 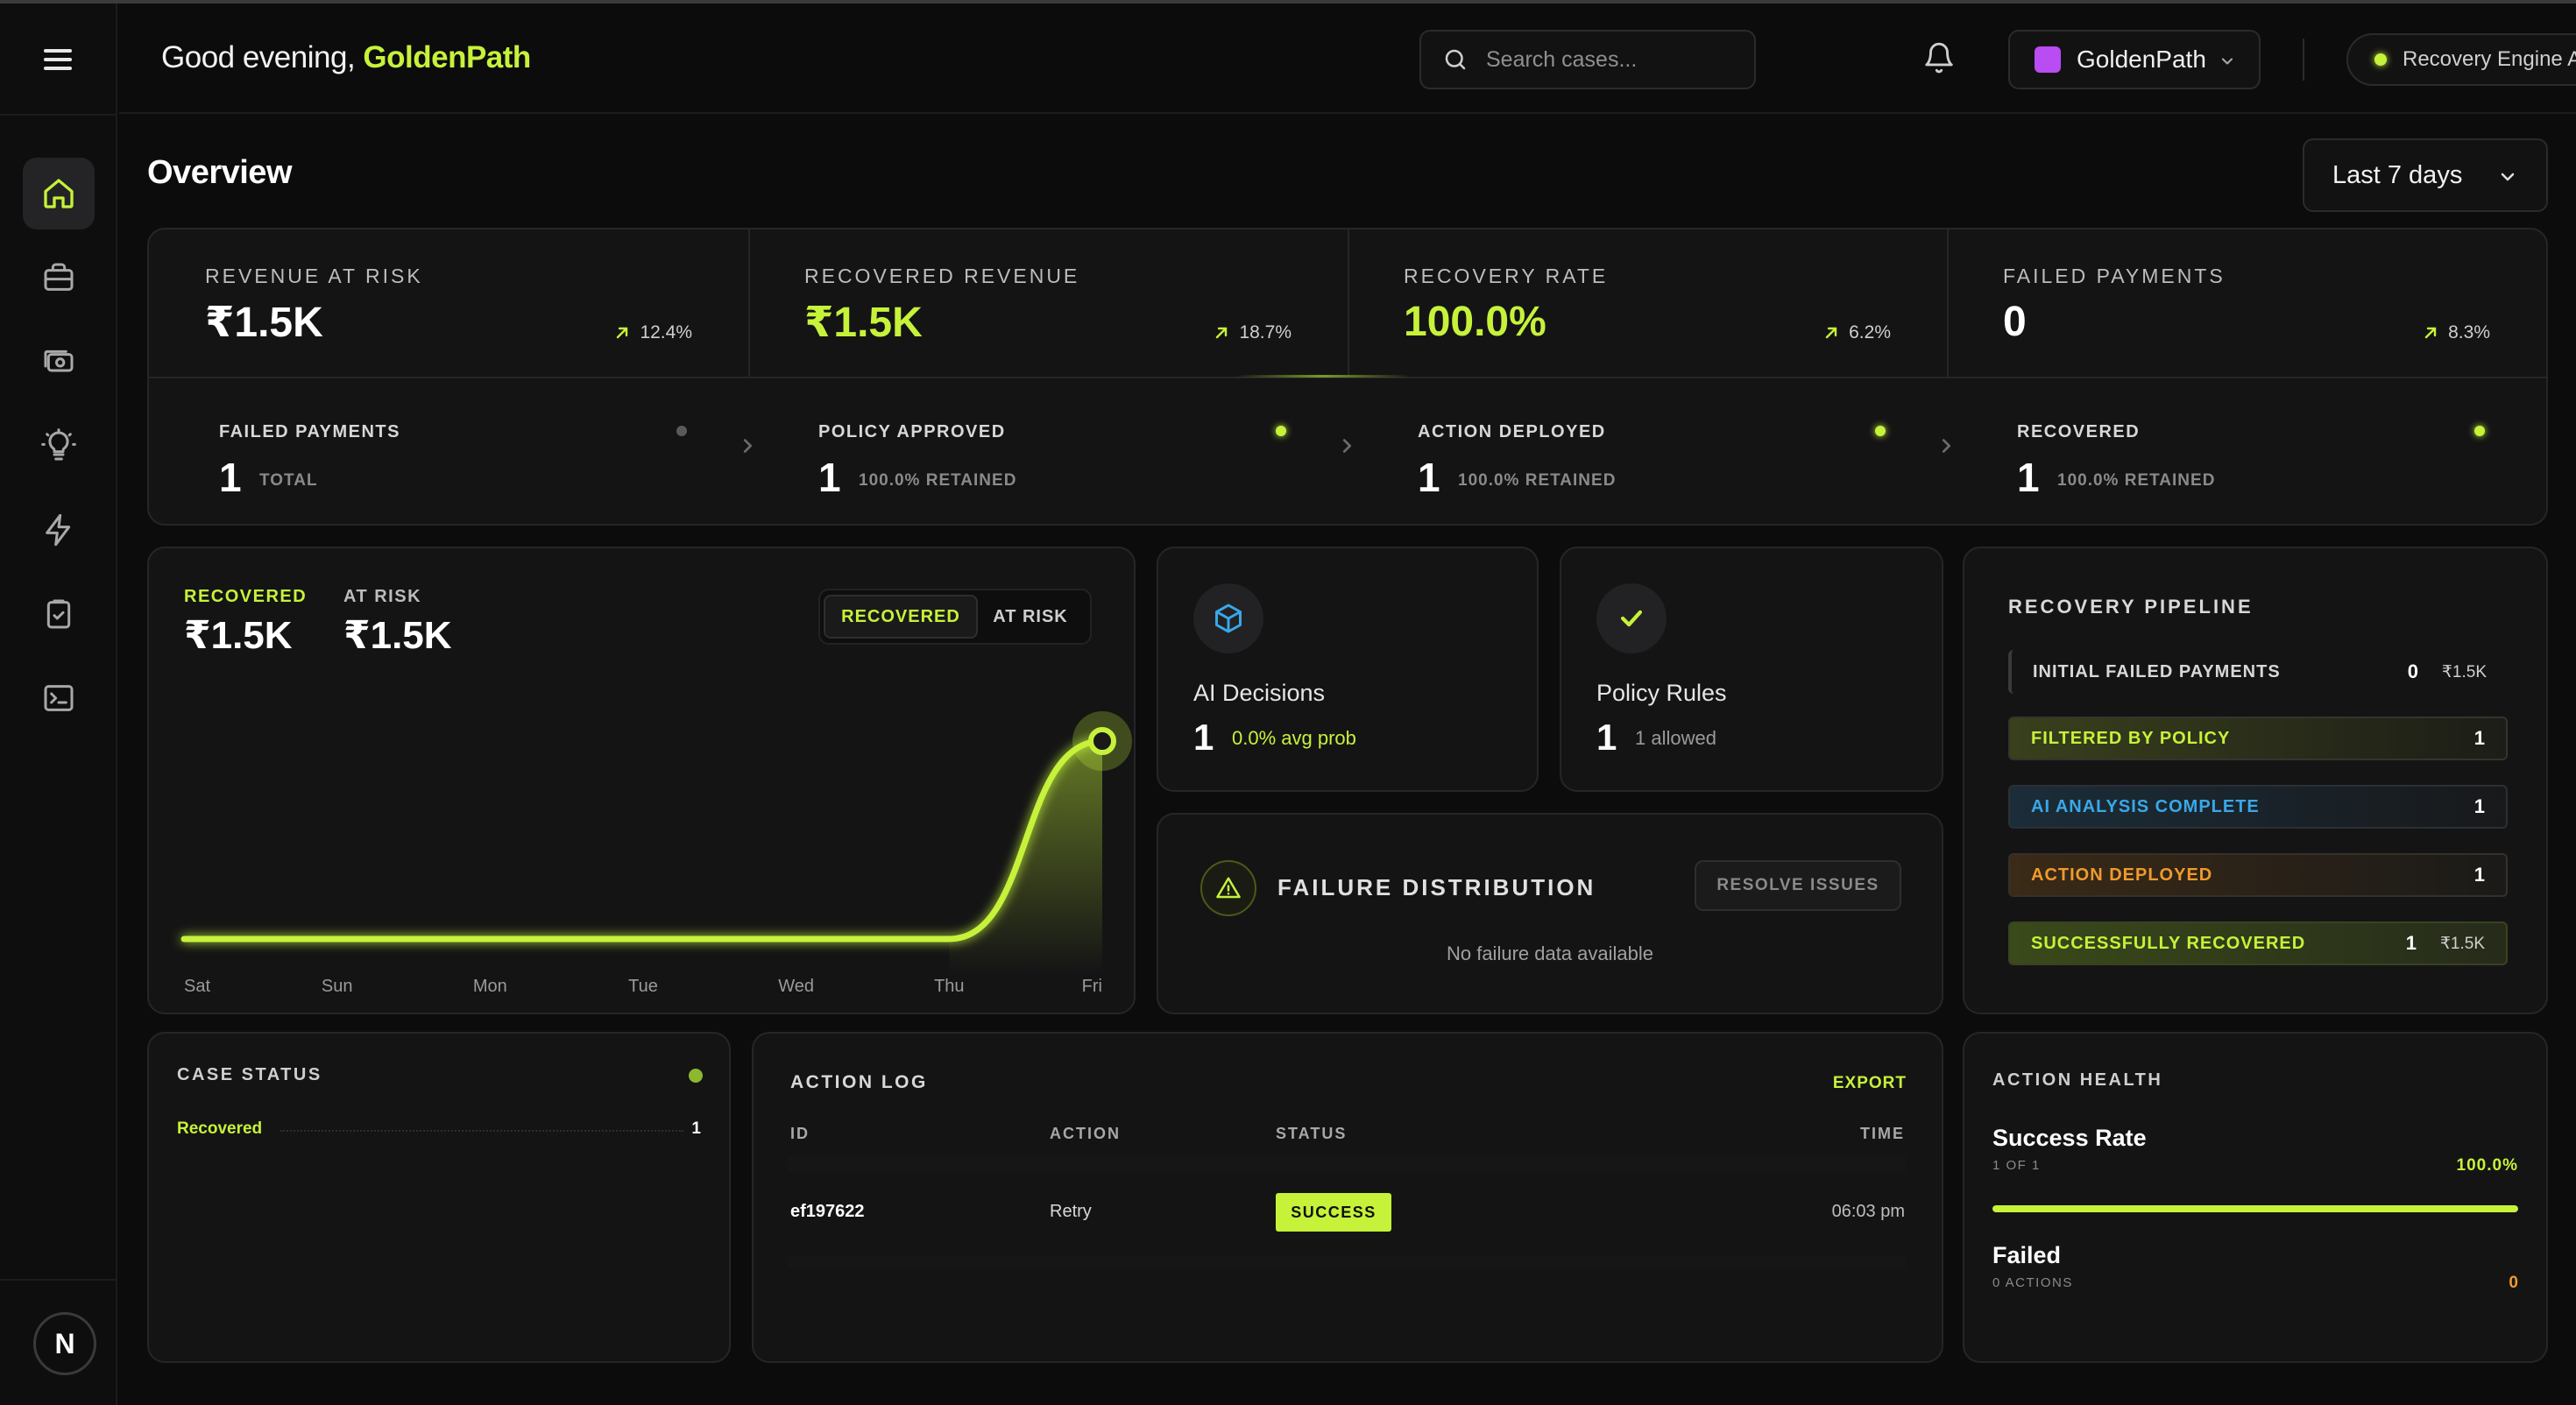 I want to click on column-header-id: ID, so click(x=800, y=1133).